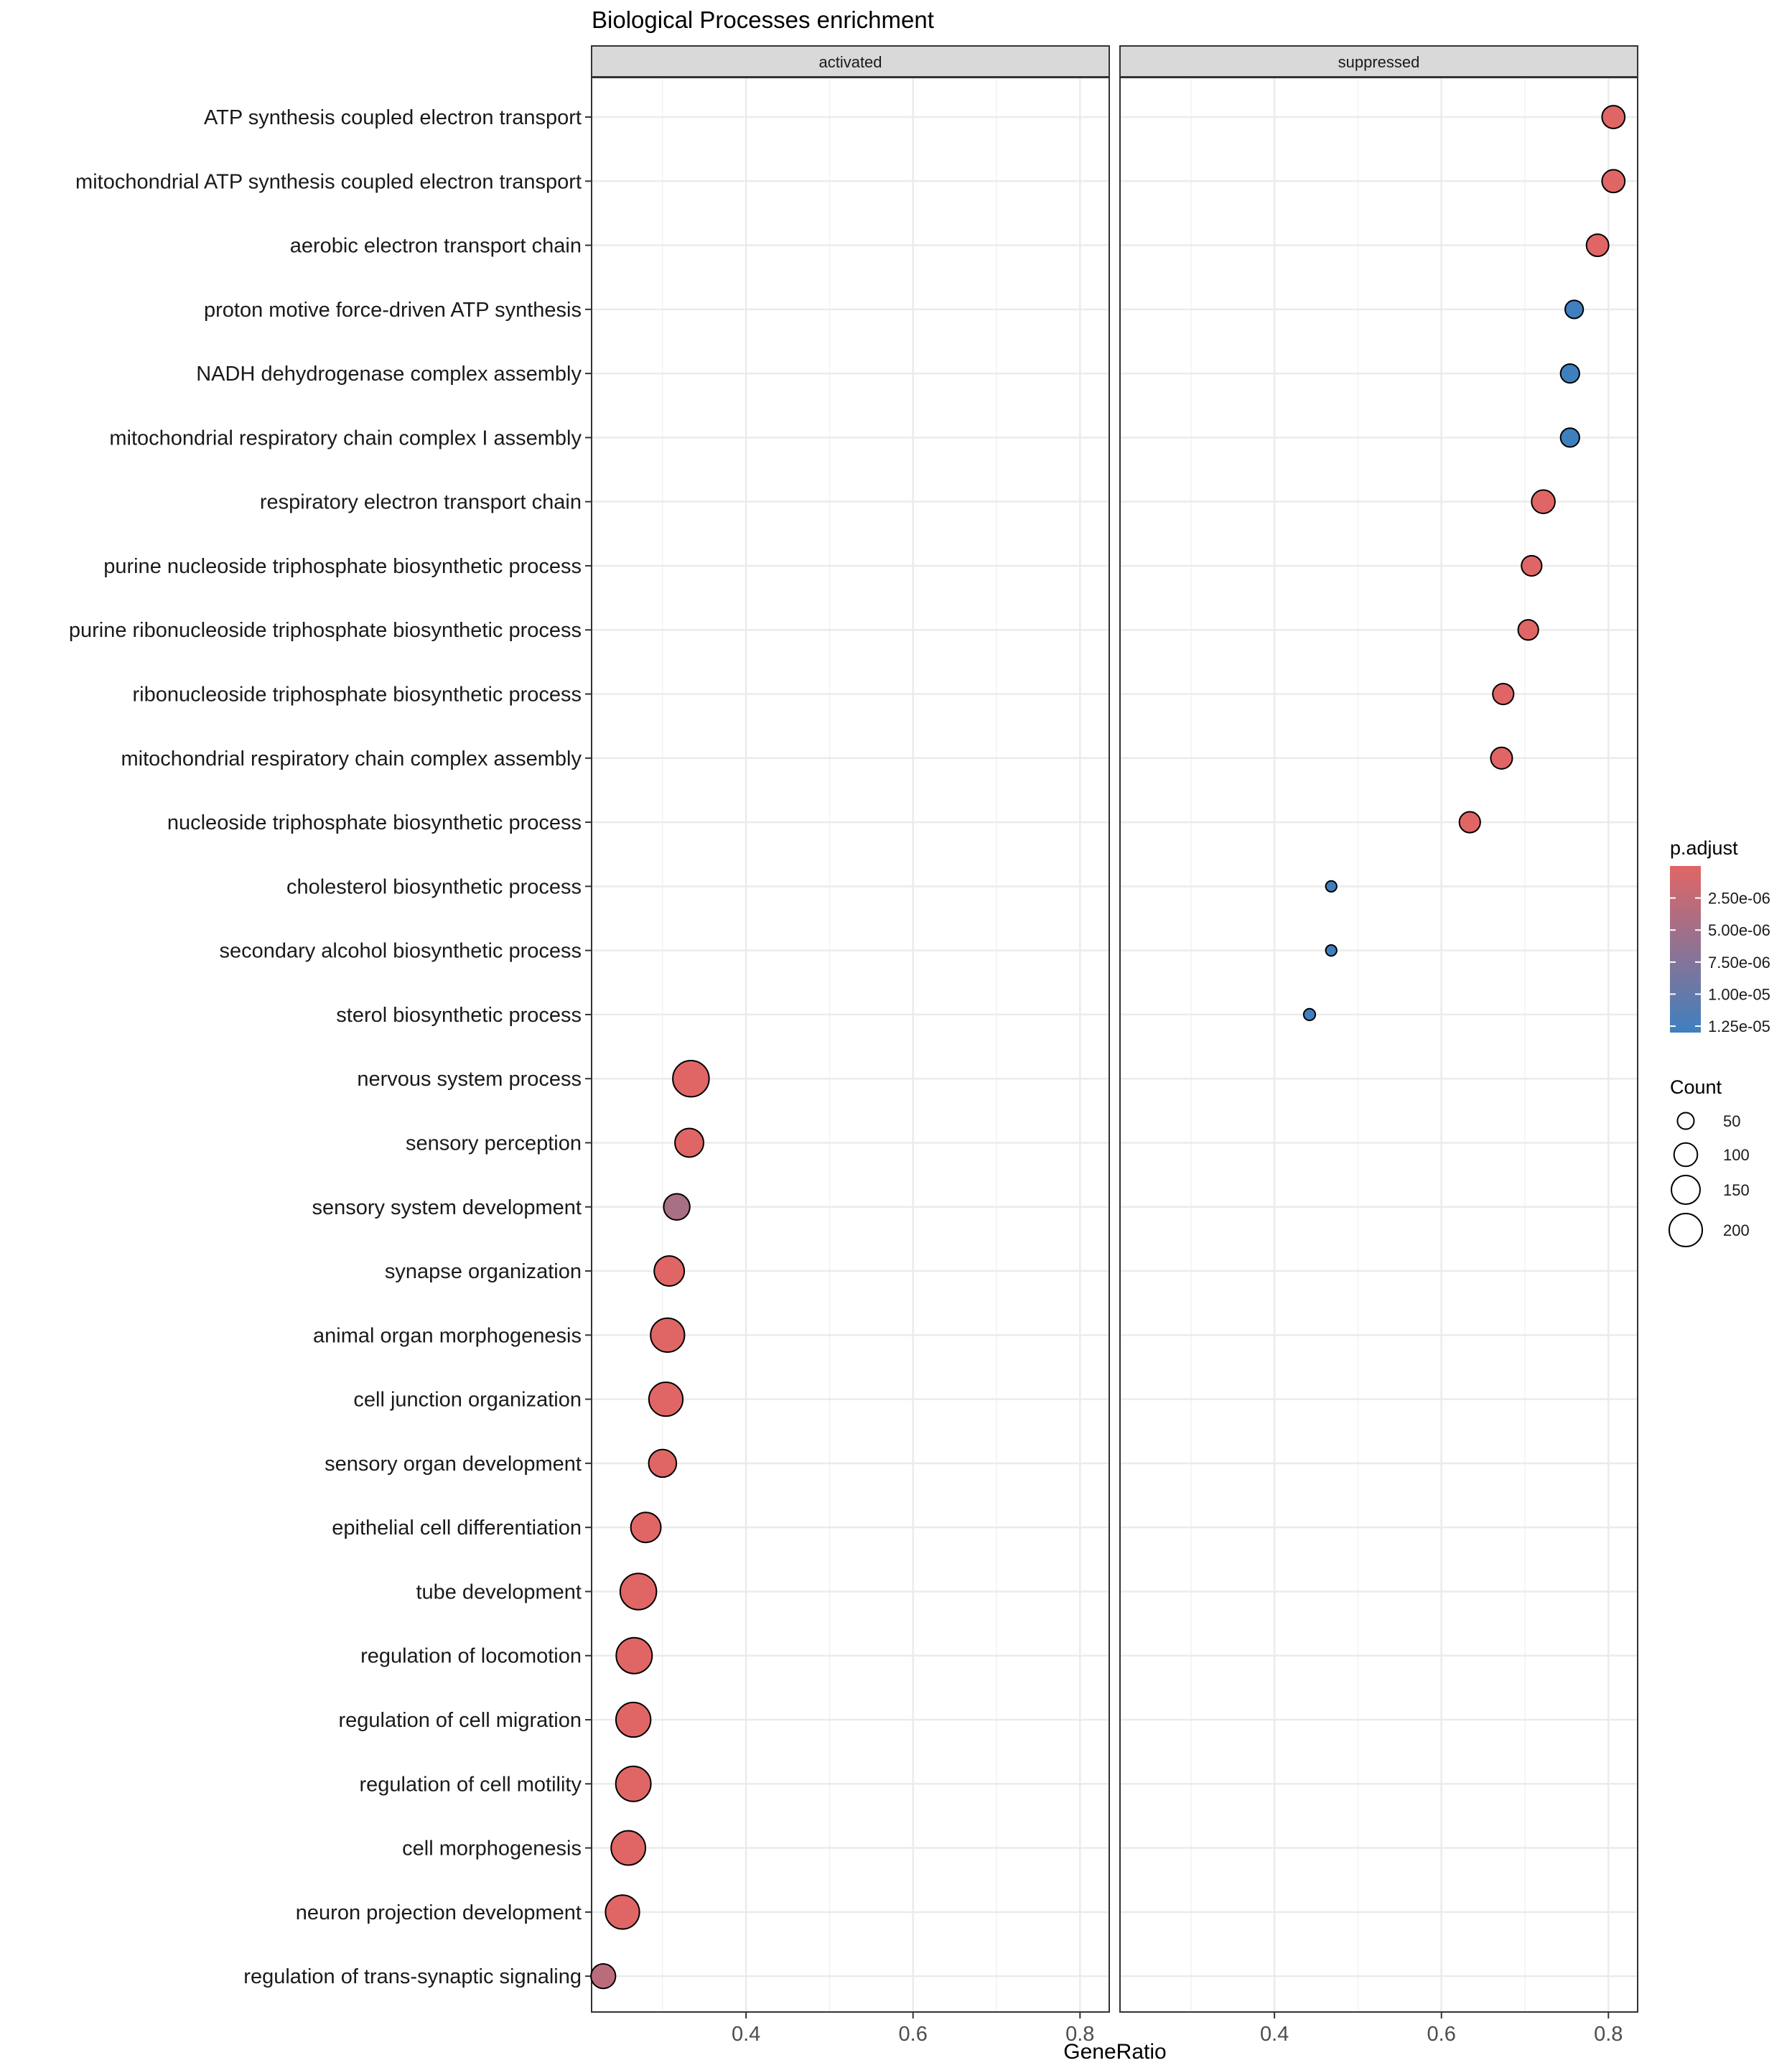  I want to click on colorbar-tick-label: 1.00e-05, so click(1739, 994).